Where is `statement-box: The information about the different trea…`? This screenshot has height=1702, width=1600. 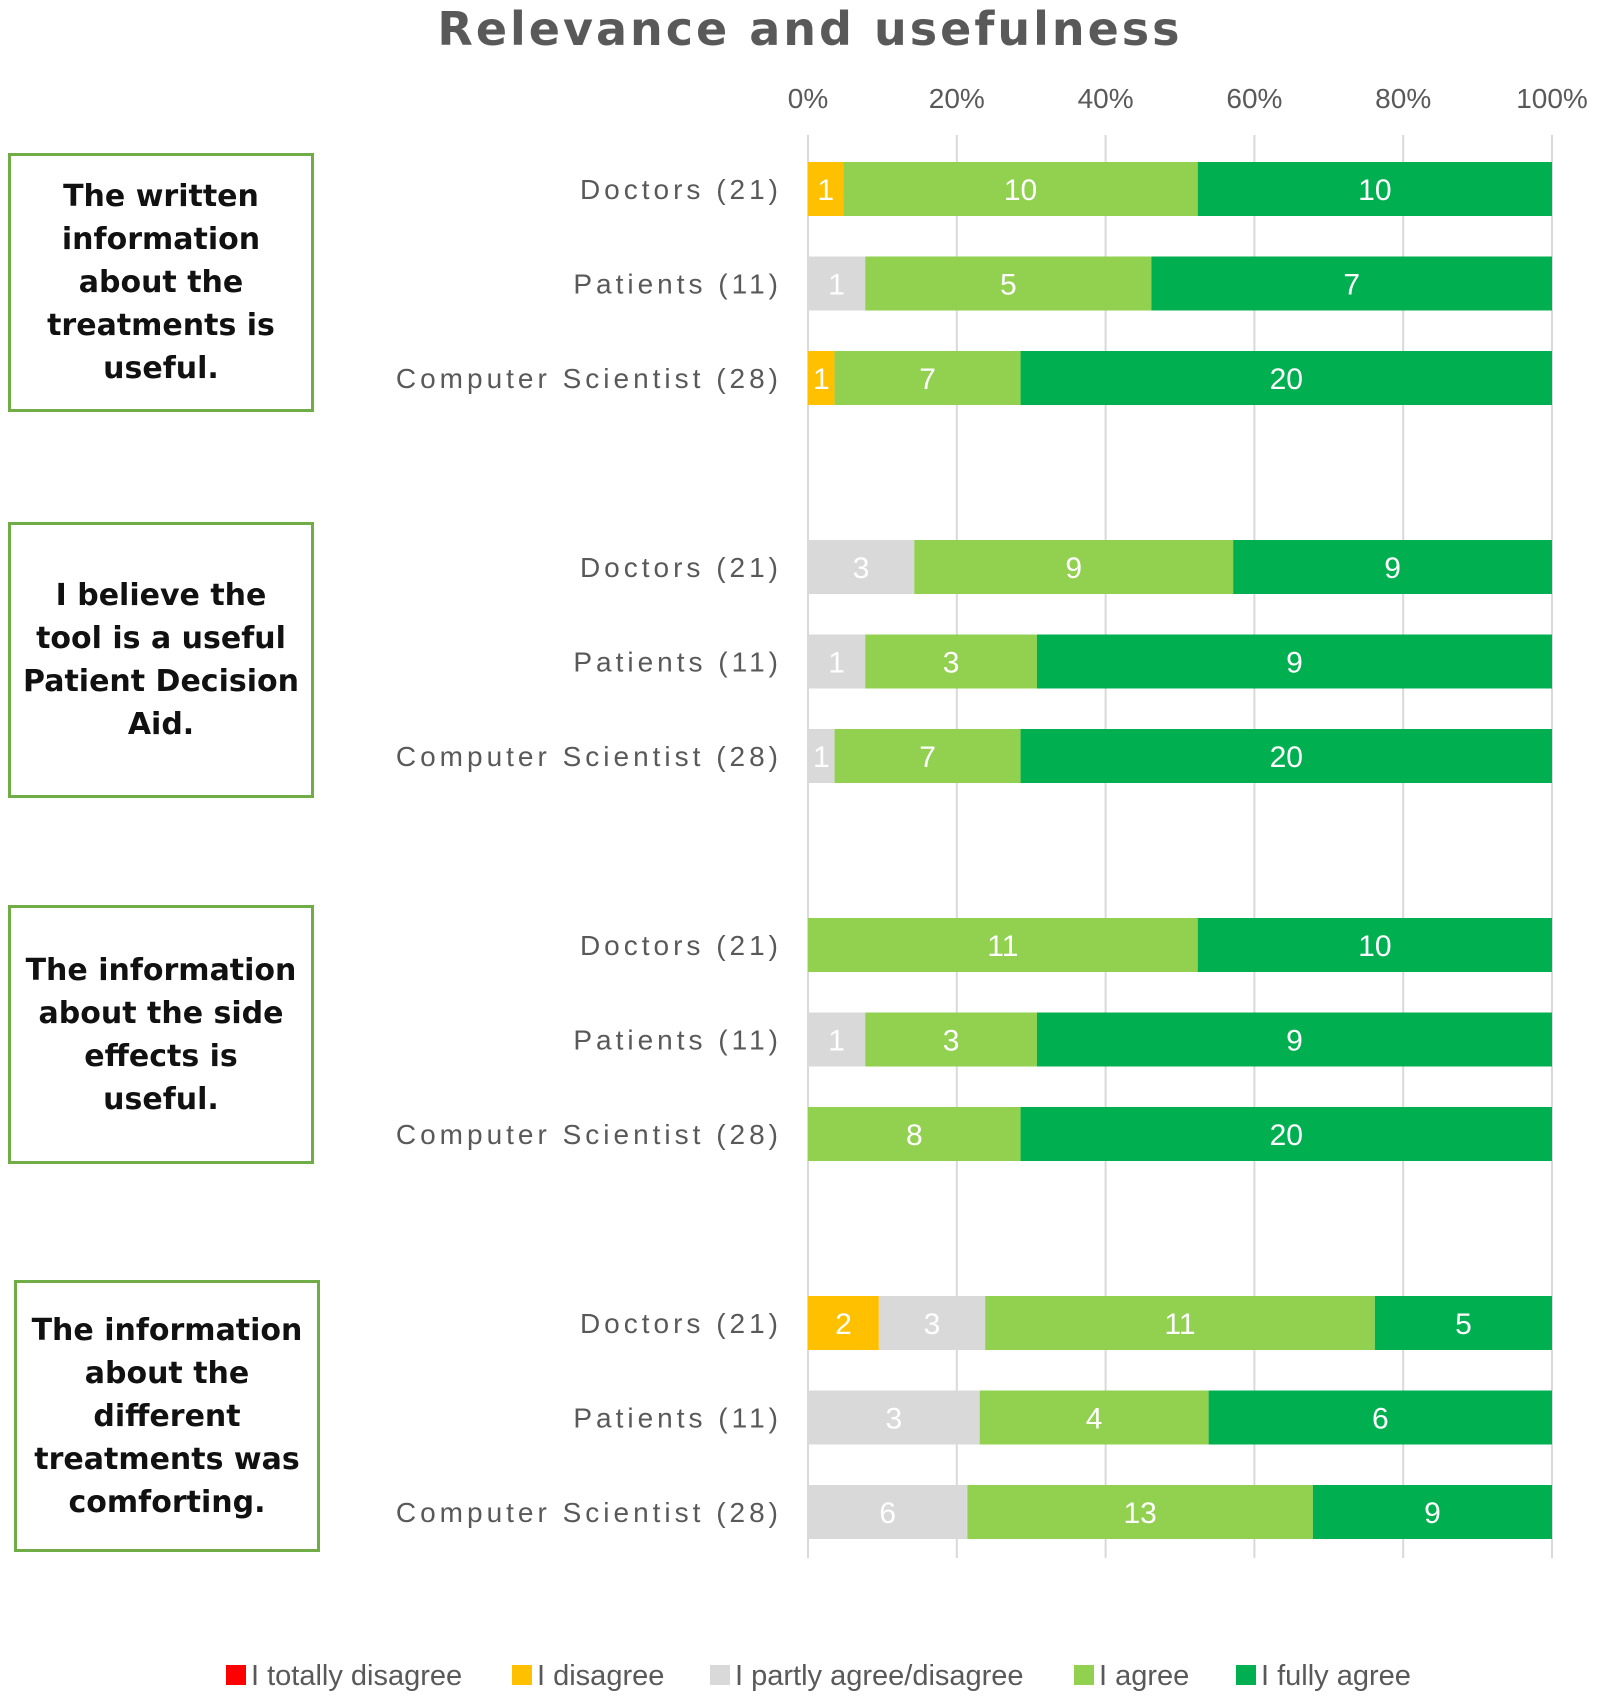 statement-box: The information about the different trea… is located at coordinates (167, 1416).